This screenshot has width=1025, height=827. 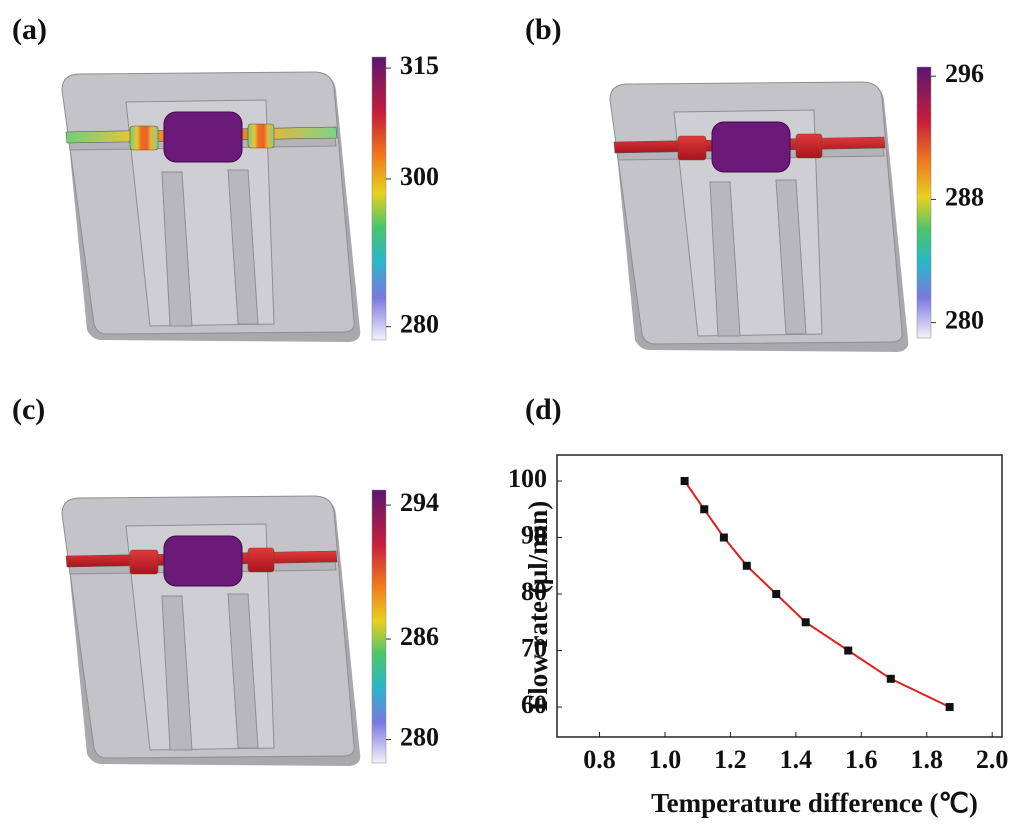 What do you see at coordinates (861, 759) in the screenshot?
I see `x-tick-label: 1.6` at bounding box center [861, 759].